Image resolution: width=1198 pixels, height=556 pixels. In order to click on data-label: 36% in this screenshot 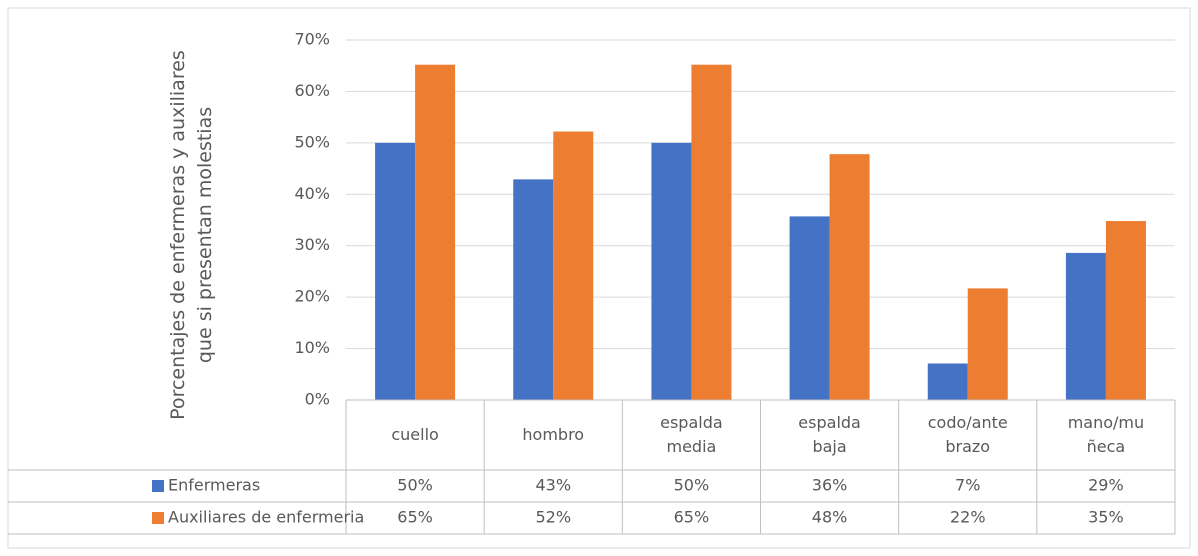, I will do `click(830, 485)`.